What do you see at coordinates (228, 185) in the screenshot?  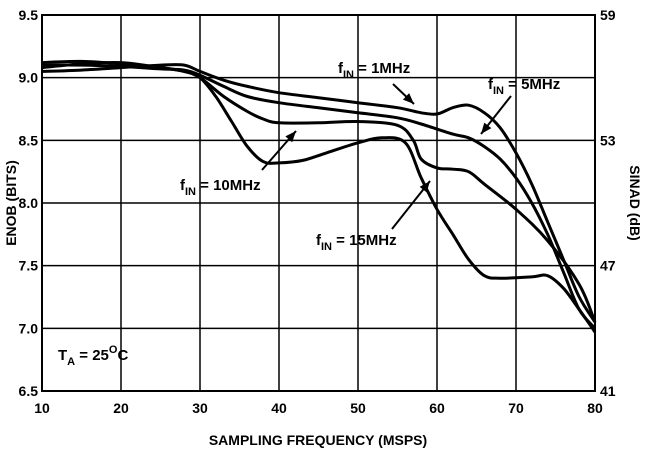 I see `label-value: = 10MHz` at bounding box center [228, 185].